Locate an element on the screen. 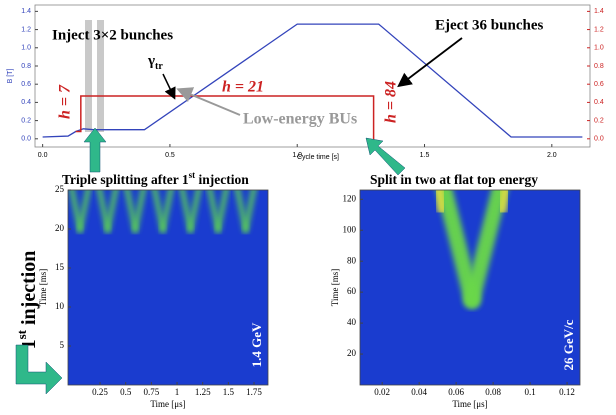 Image resolution: width=616 pixels, height=415 pixels. y-tick-label: 60 is located at coordinates (352, 291).